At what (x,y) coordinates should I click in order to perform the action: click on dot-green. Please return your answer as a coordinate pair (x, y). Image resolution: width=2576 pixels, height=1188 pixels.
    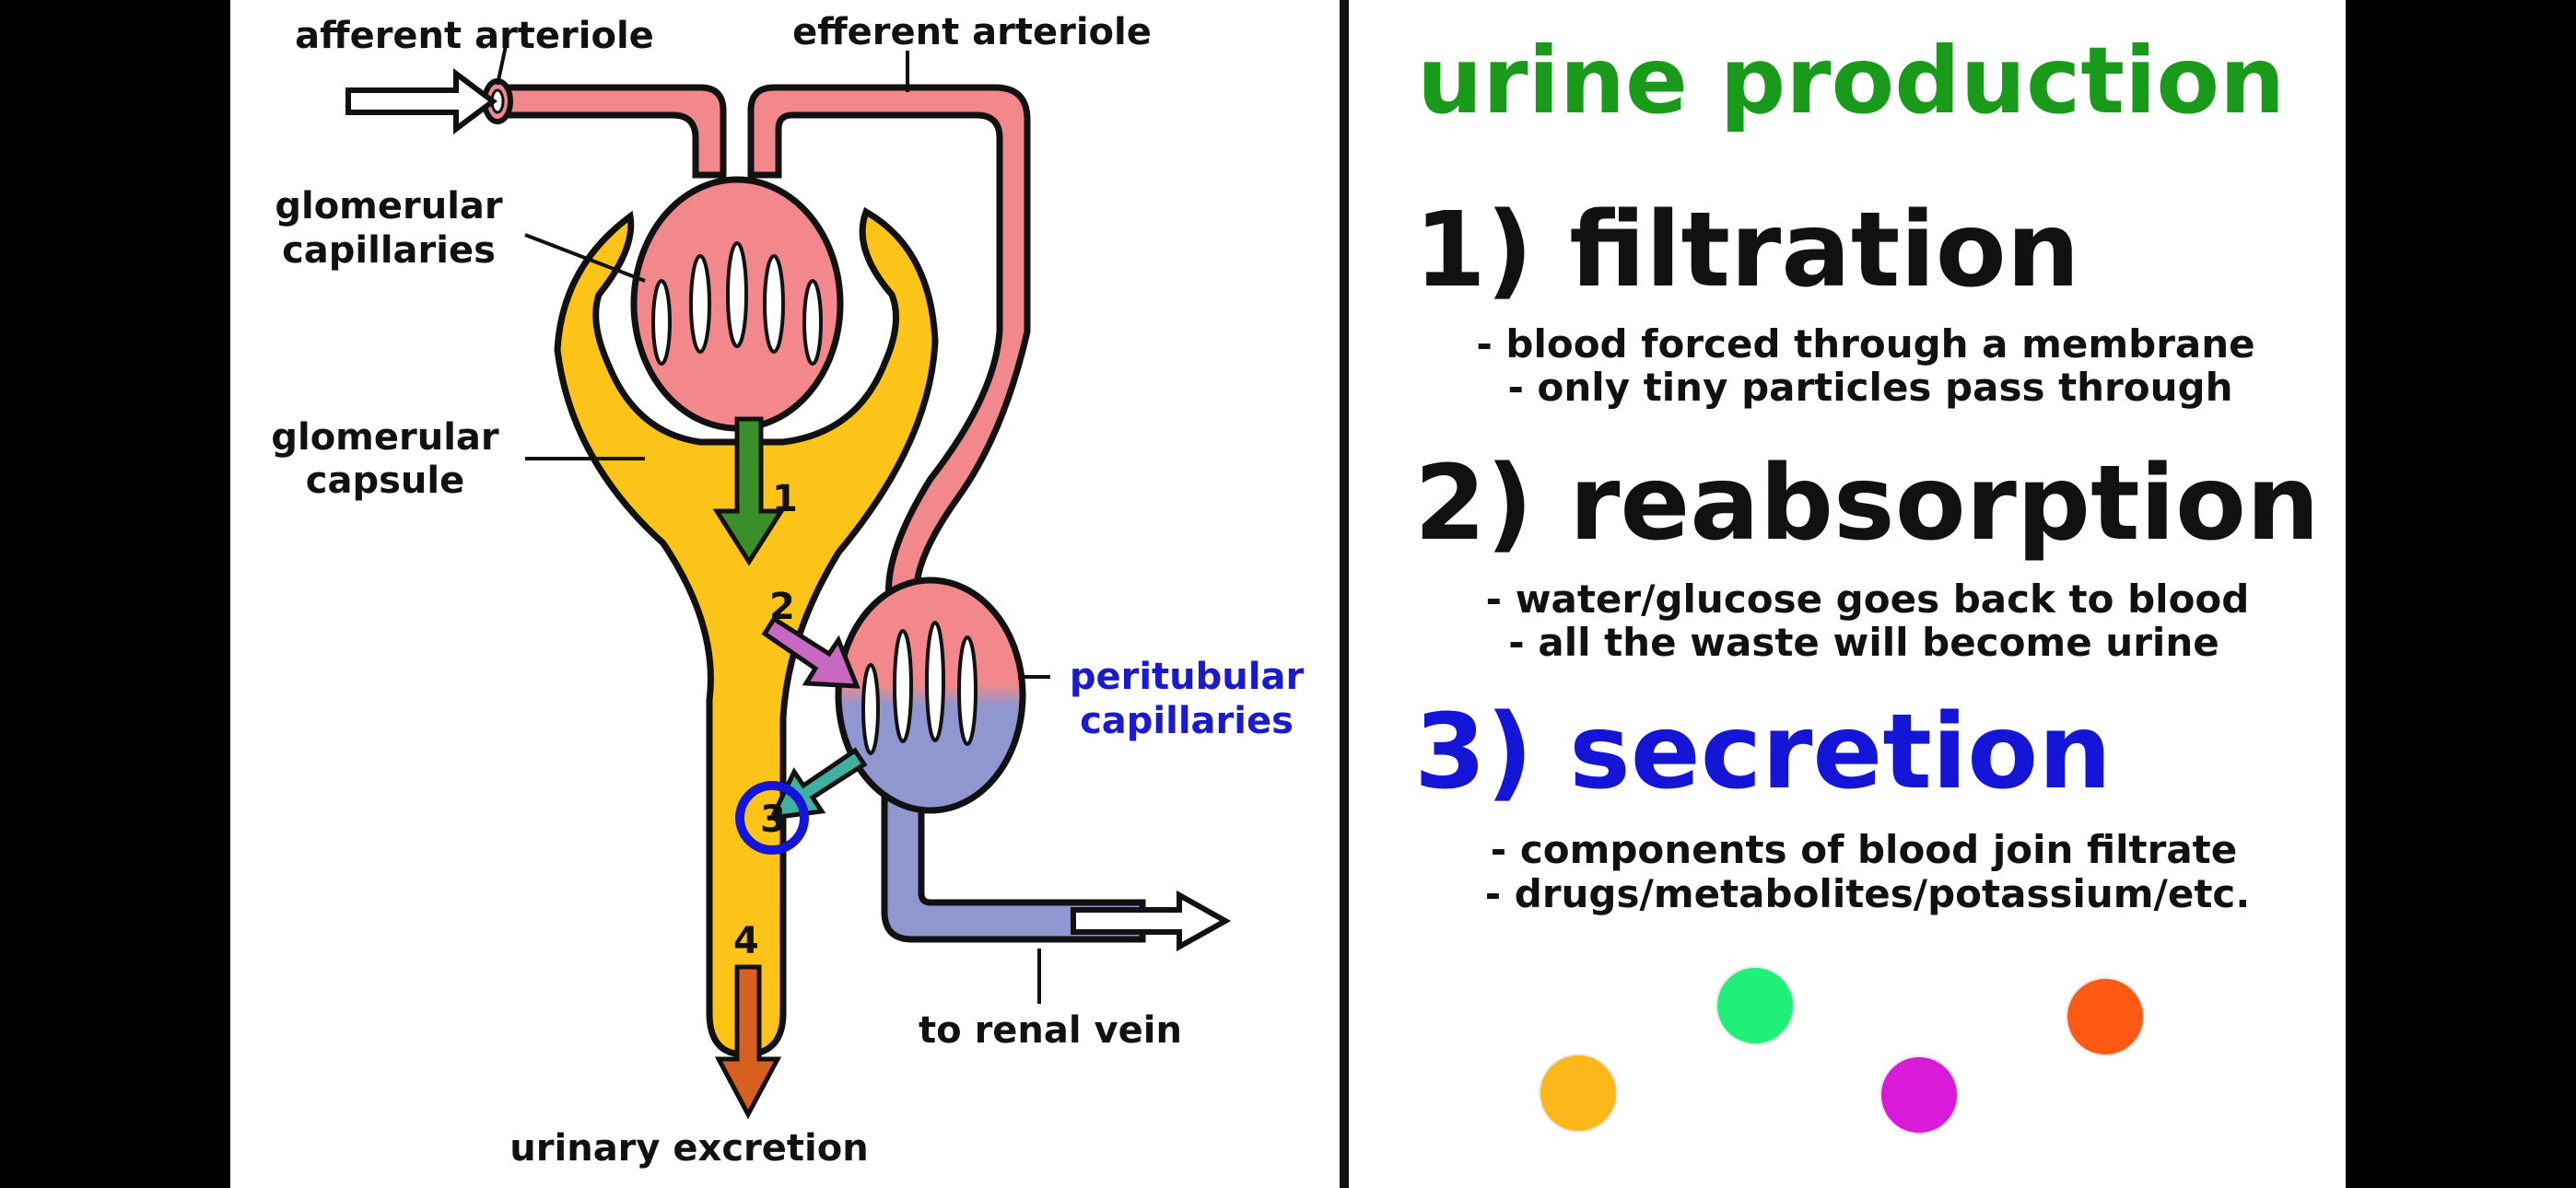
    Looking at the image, I should click on (1755, 1005).